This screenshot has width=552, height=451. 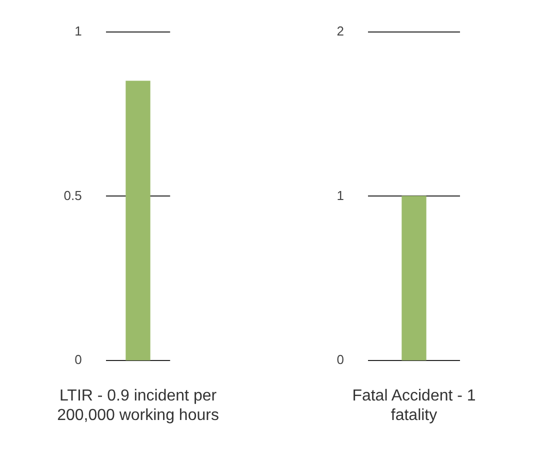 What do you see at coordinates (340, 30) in the screenshot?
I see `y-tick-label: 2` at bounding box center [340, 30].